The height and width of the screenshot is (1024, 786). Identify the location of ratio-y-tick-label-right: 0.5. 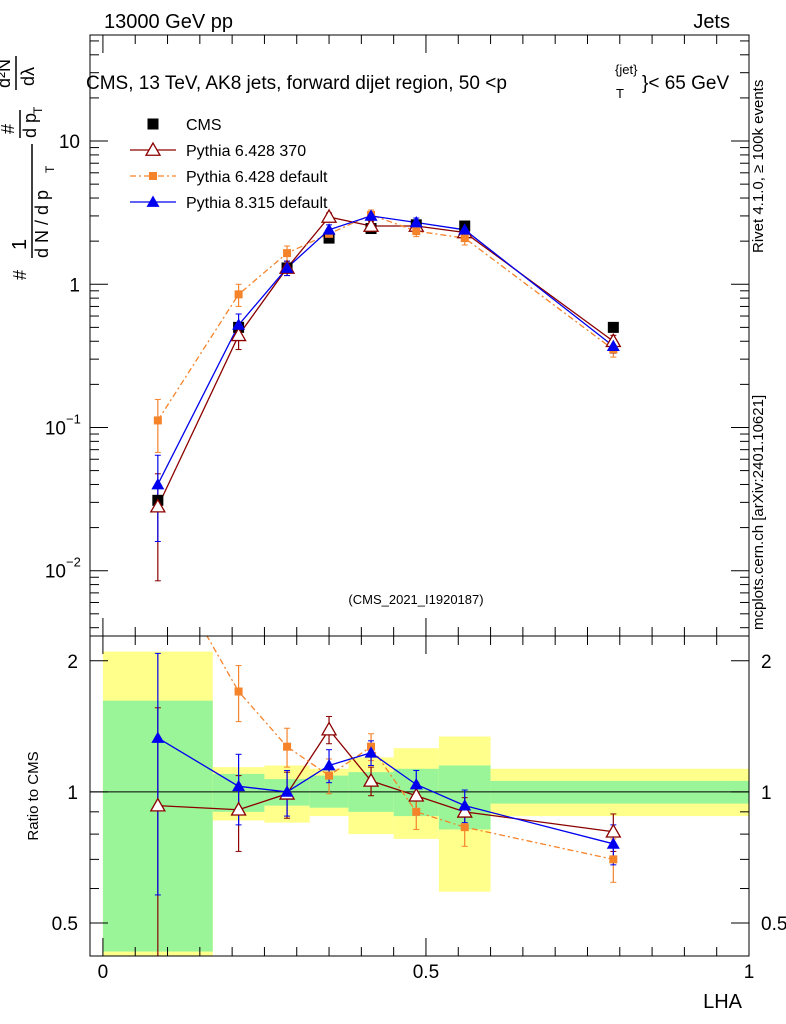
(773, 924).